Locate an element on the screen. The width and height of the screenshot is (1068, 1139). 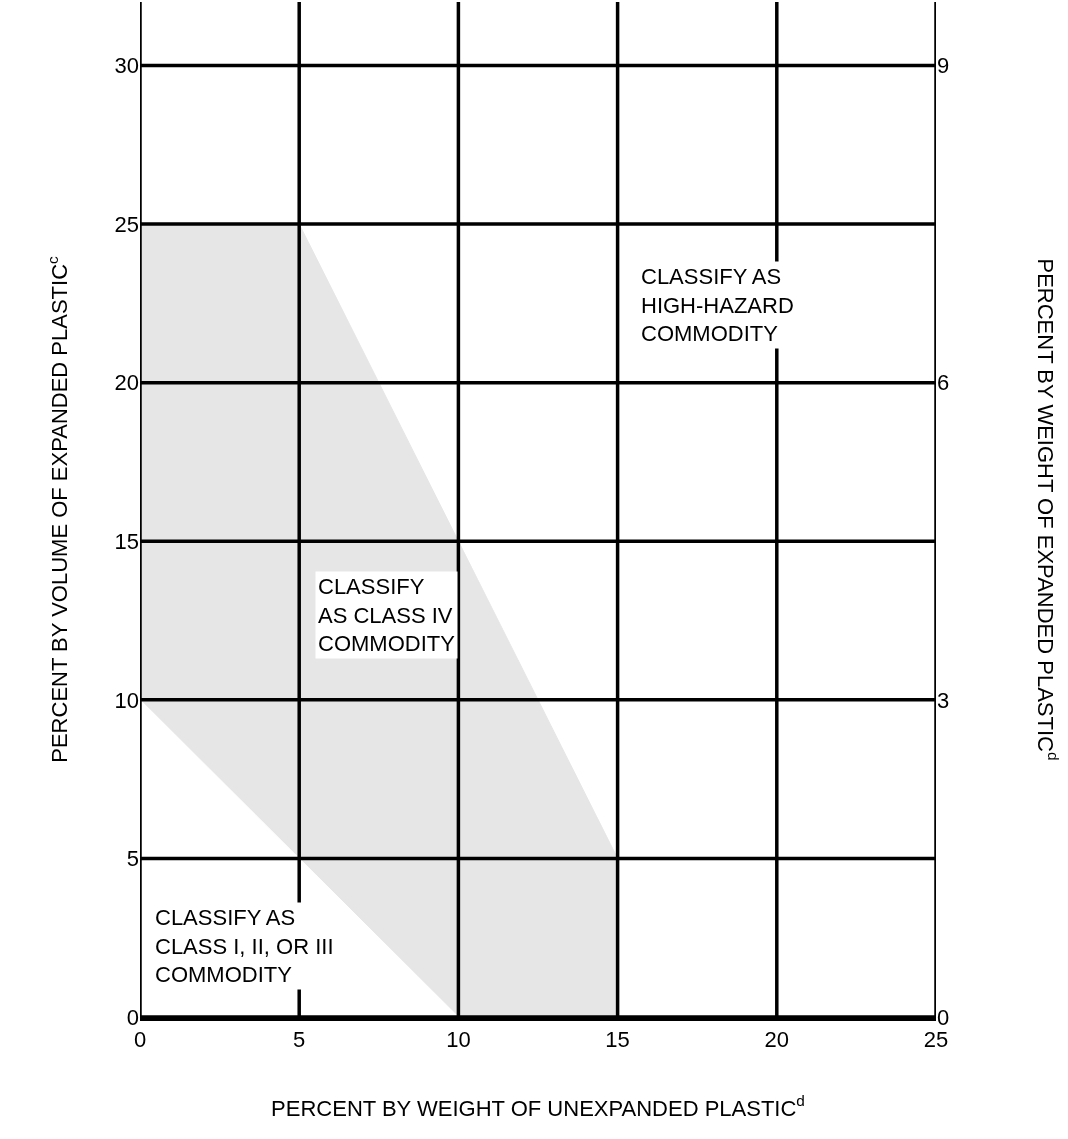
y-tick-label: 0 is located at coordinates (132, 1017).